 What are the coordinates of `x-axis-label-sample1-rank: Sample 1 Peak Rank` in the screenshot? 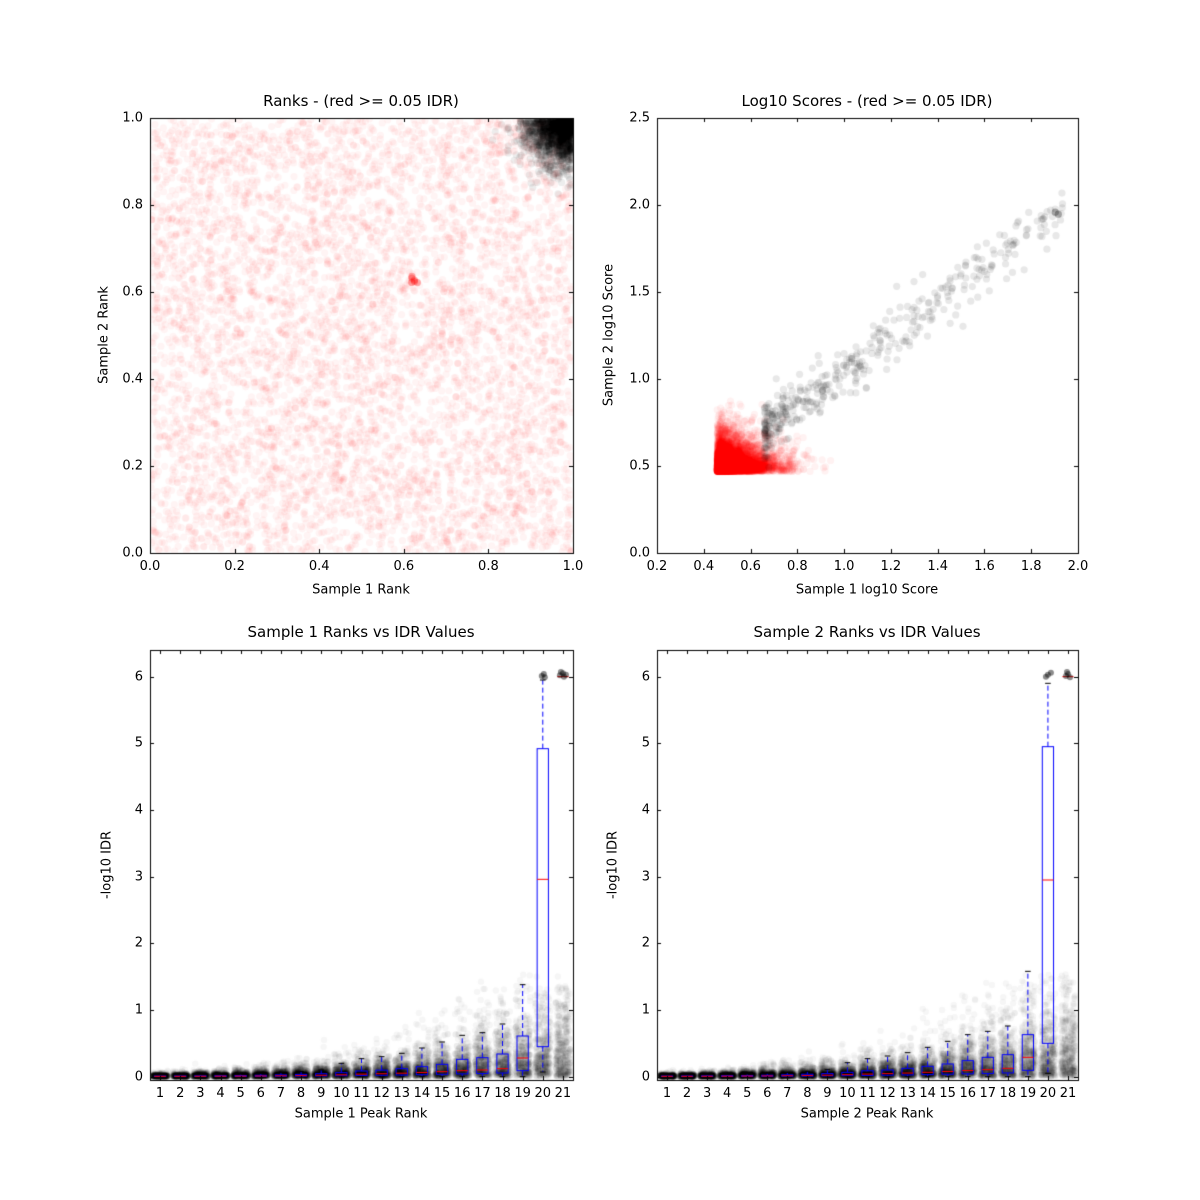 It's located at (361, 1114).